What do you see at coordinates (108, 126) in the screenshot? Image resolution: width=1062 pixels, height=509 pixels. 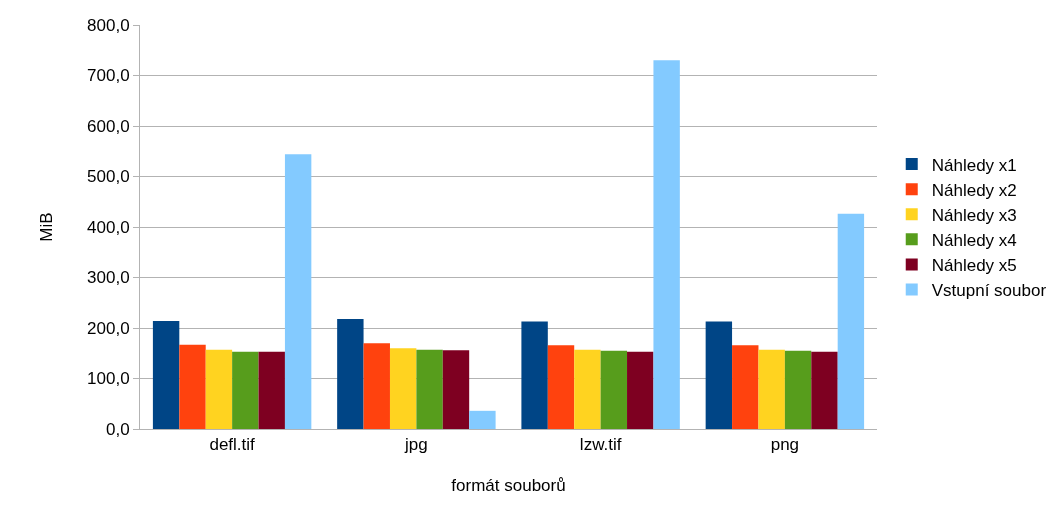 I see `y-tick-label: 600,0` at bounding box center [108, 126].